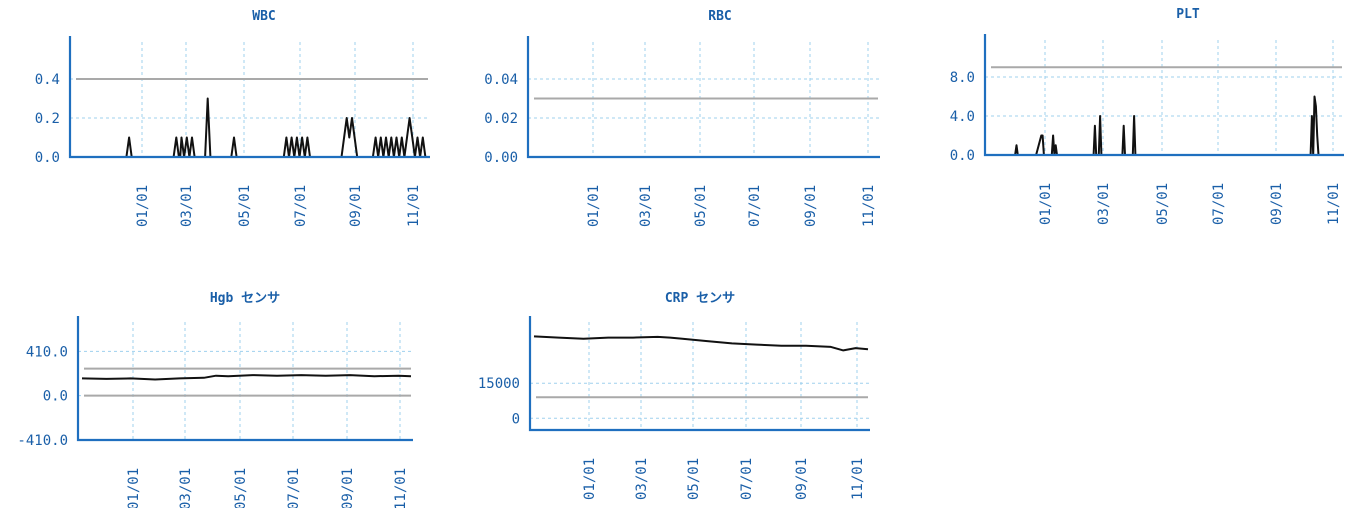 The width and height of the screenshot is (1358, 508). What do you see at coordinates (47, 119) in the screenshot?
I see `y-tick-label: 0.2` at bounding box center [47, 119].